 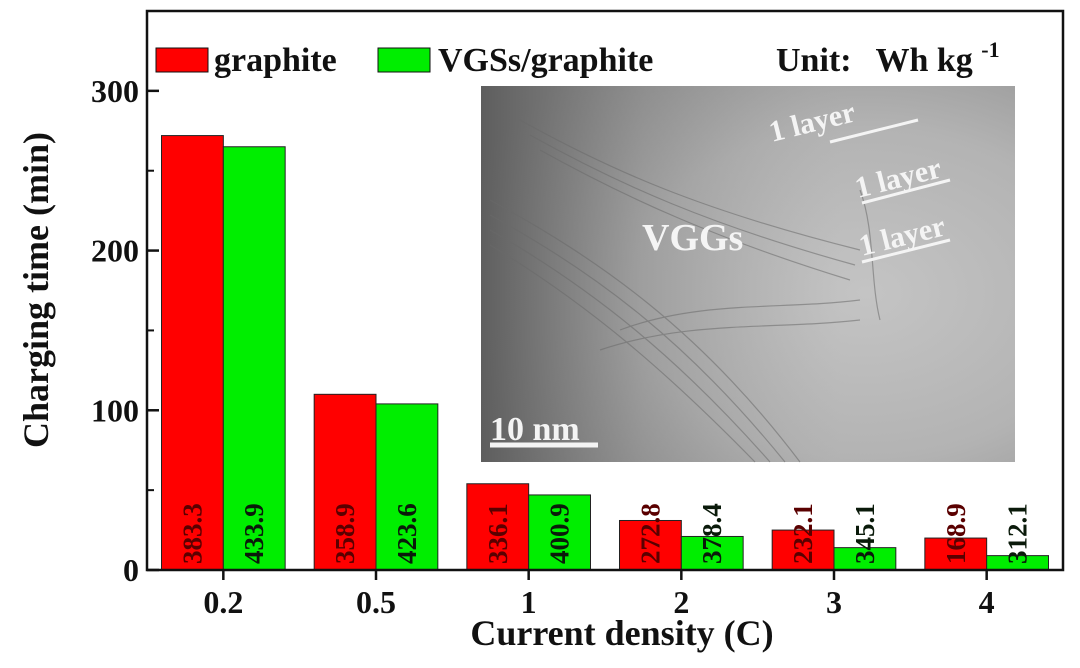 What do you see at coordinates (834, 602) in the screenshot?
I see `x-tick-label: 3` at bounding box center [834, 602].